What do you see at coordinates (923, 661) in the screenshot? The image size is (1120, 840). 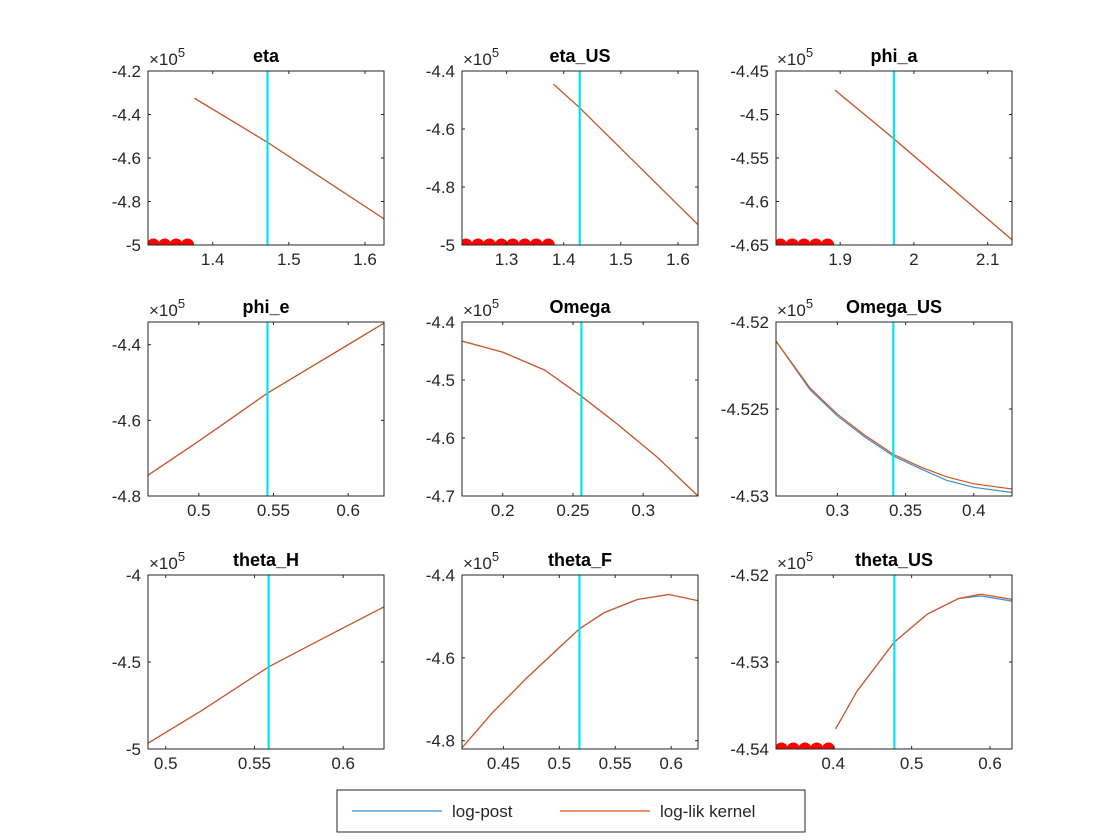 I see `series-line-log-lik-kernel` at bounding box center [923, 661].